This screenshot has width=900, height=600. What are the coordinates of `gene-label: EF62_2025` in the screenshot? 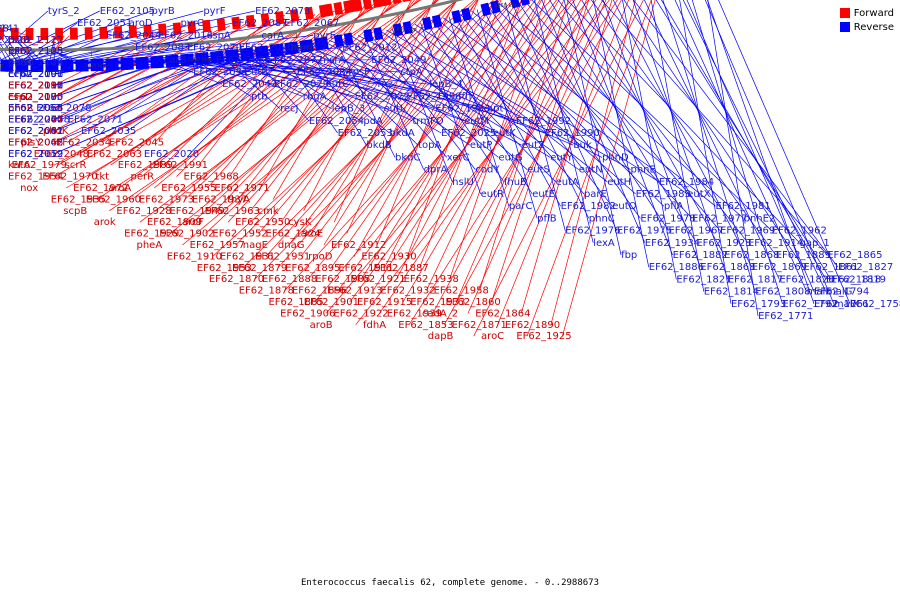 It's located at (468, 133).